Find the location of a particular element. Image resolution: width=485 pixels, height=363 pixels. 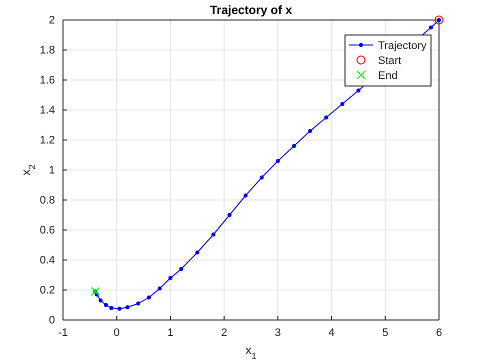

x-tick-label: 6 is located at coordinates (439, 332).